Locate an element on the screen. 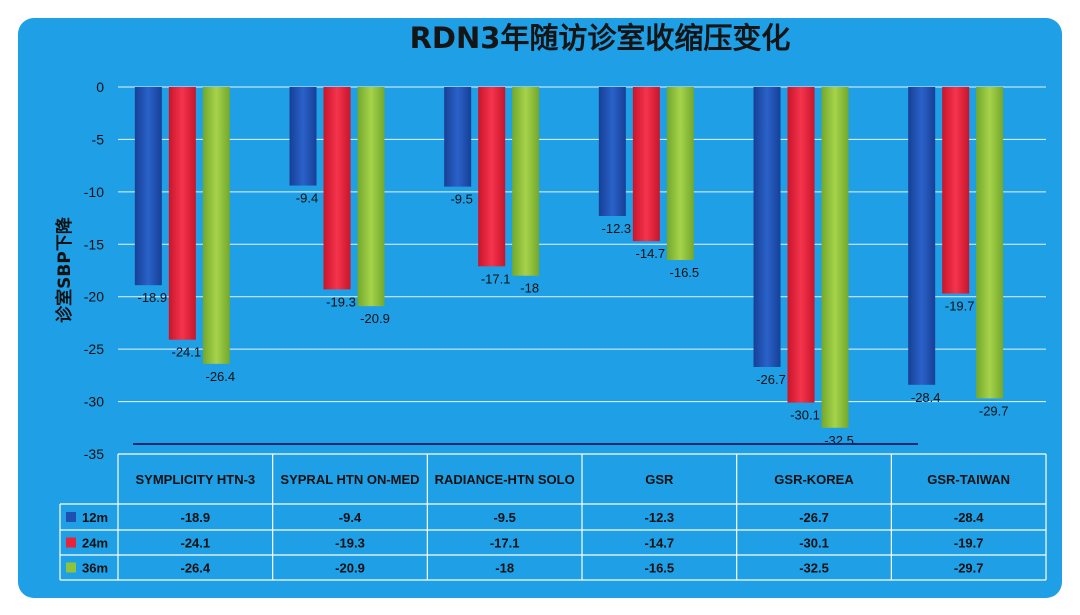 This screenshot has width=1080, height=615. table-value-cell: -14.7 is located at coordinates (660, 543).